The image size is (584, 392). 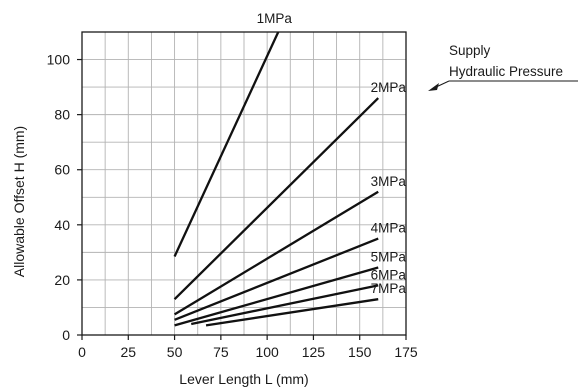 What do you see at coordinates (389, 257) in the screenshot?
I see `series-label-5mpa: 5MPa` at bounding box center [389, 257].